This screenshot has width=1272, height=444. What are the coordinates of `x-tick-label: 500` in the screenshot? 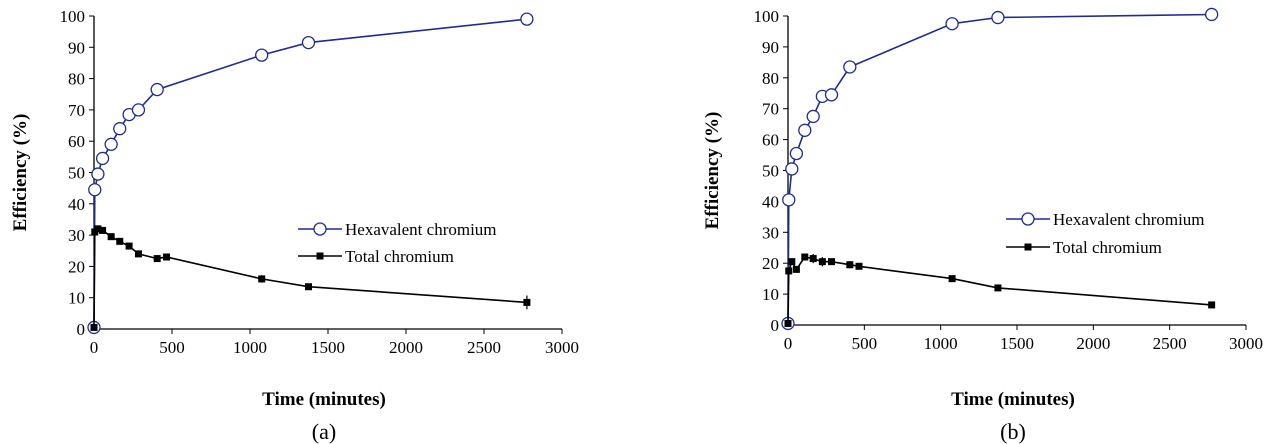 It's located at (172, 347).